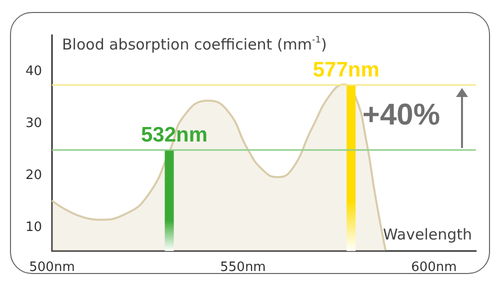  Describe the element at coordinates (33, 71) in the screenshot. I see `y-tick-label: 40` at that location.